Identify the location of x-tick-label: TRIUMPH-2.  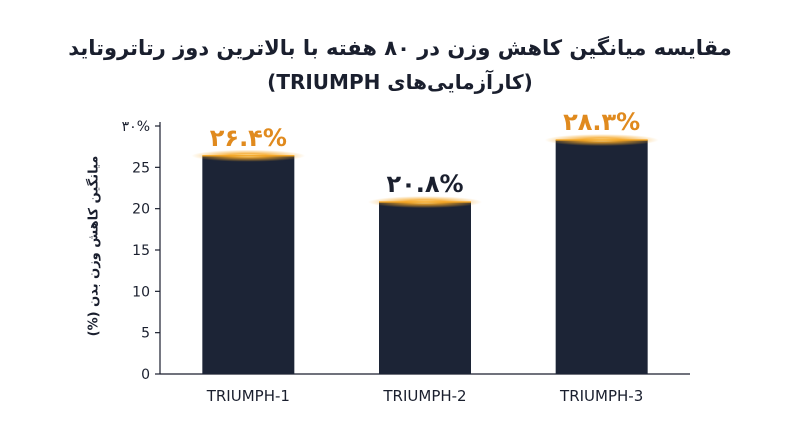
(424, 396).